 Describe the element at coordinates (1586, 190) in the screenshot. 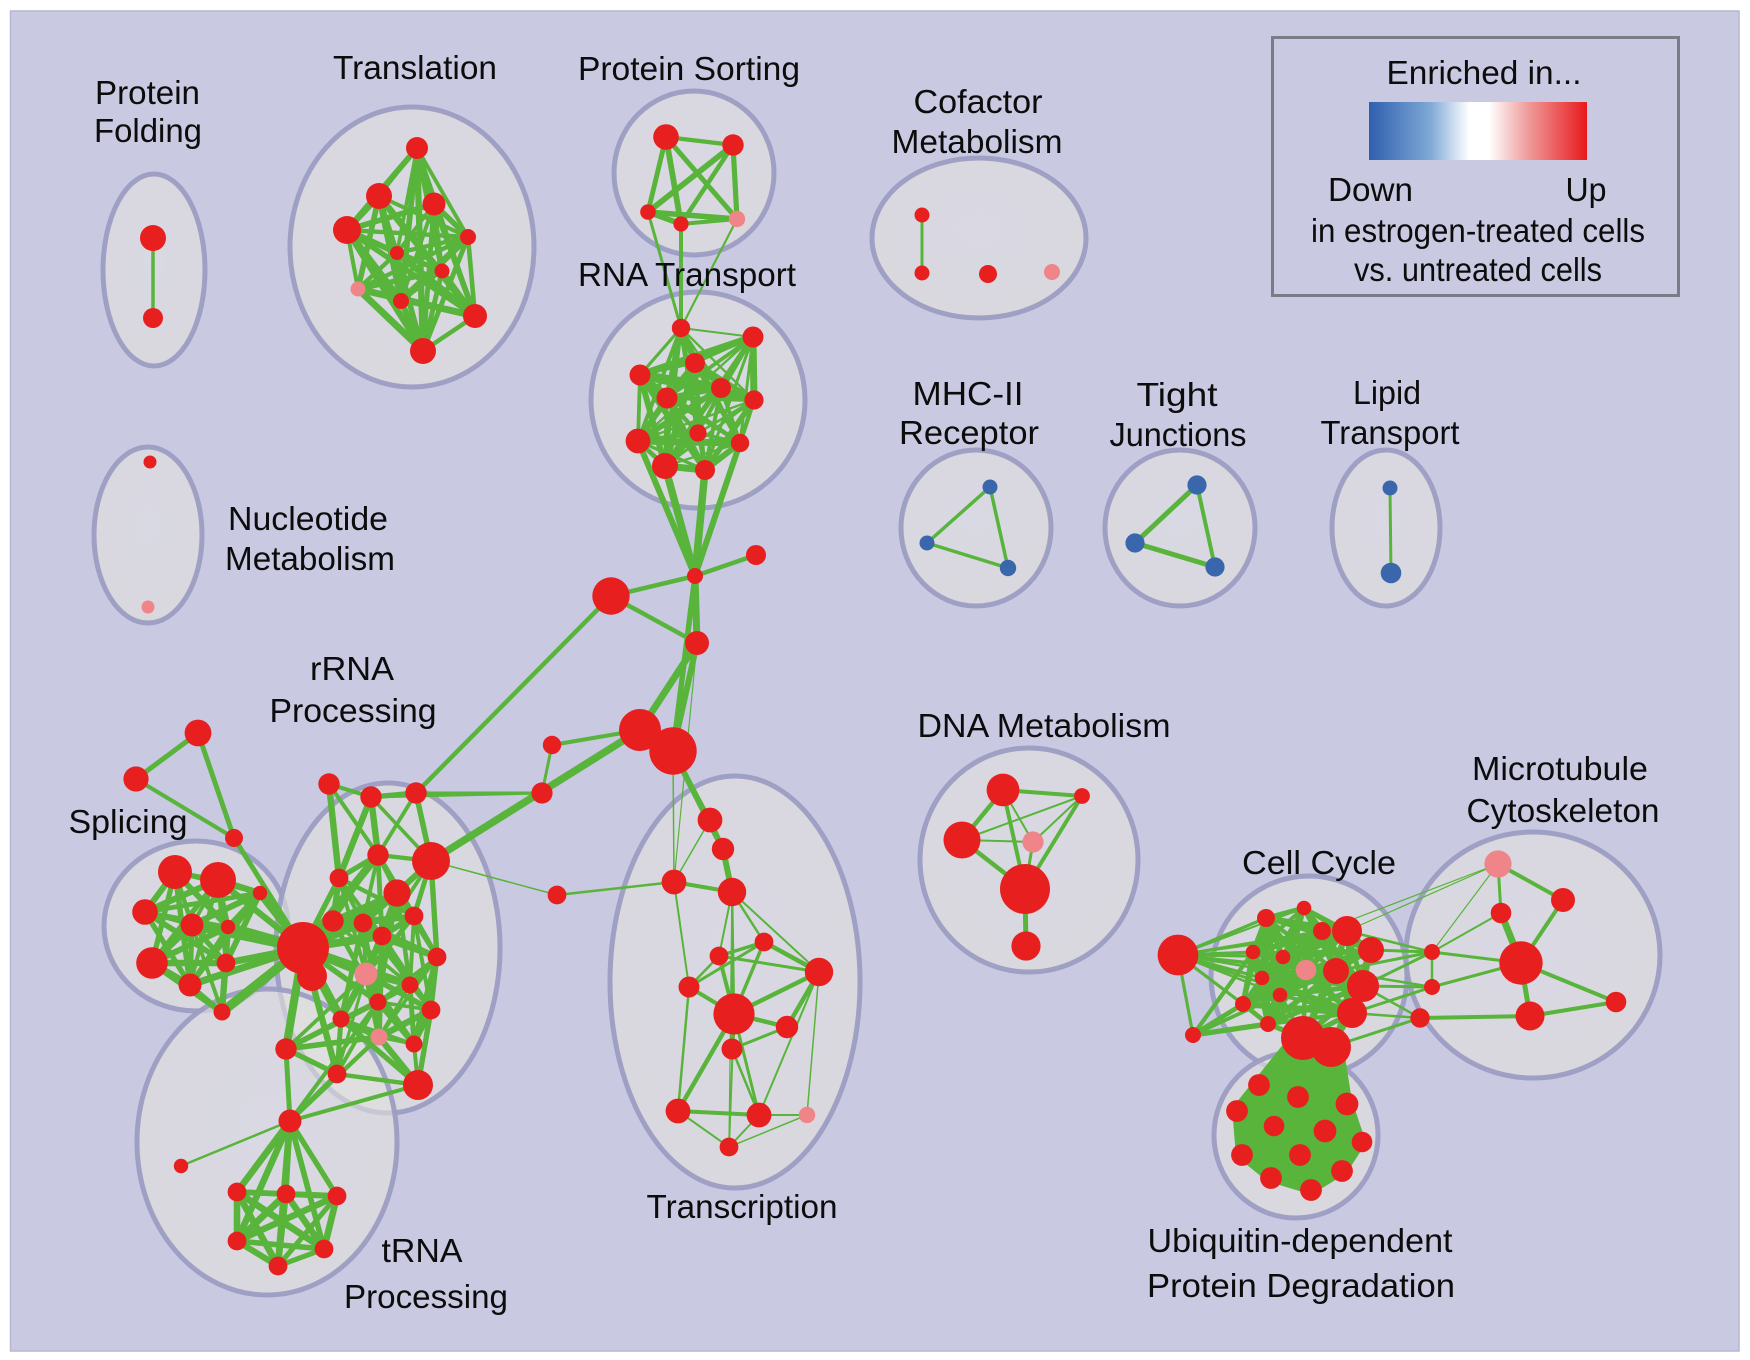

I see `svg-text: Up` at that location.